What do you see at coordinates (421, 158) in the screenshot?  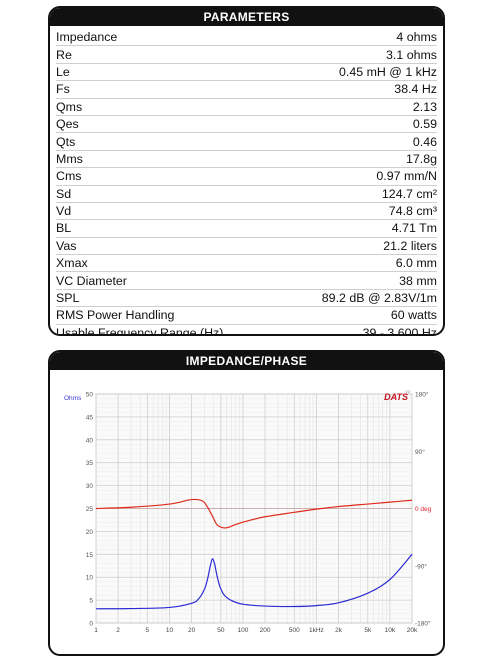 I see `parameter-value: 17.8g` at bounding box center [421, 158].